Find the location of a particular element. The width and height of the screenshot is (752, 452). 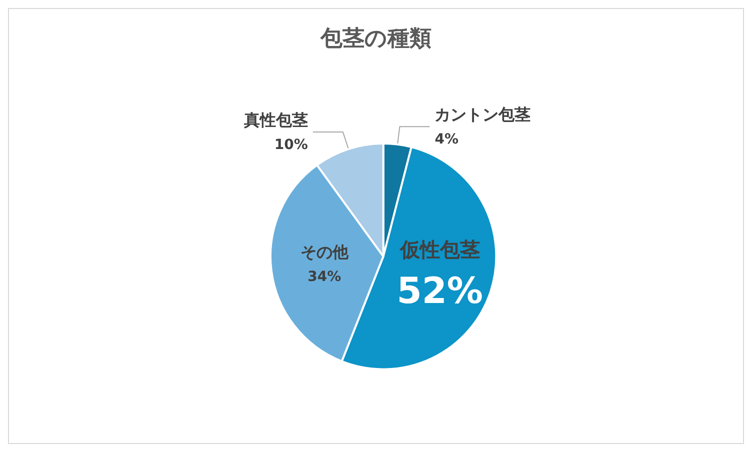

slice-label: カントン包茎 is located at coordinates (482, 114).